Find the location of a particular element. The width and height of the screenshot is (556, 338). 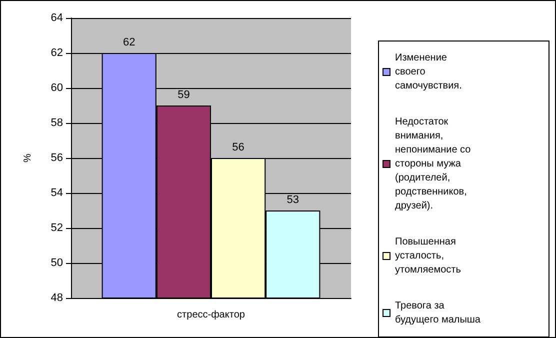

x-tick-label: стресс-фактор is located at coordinates (211, 315).